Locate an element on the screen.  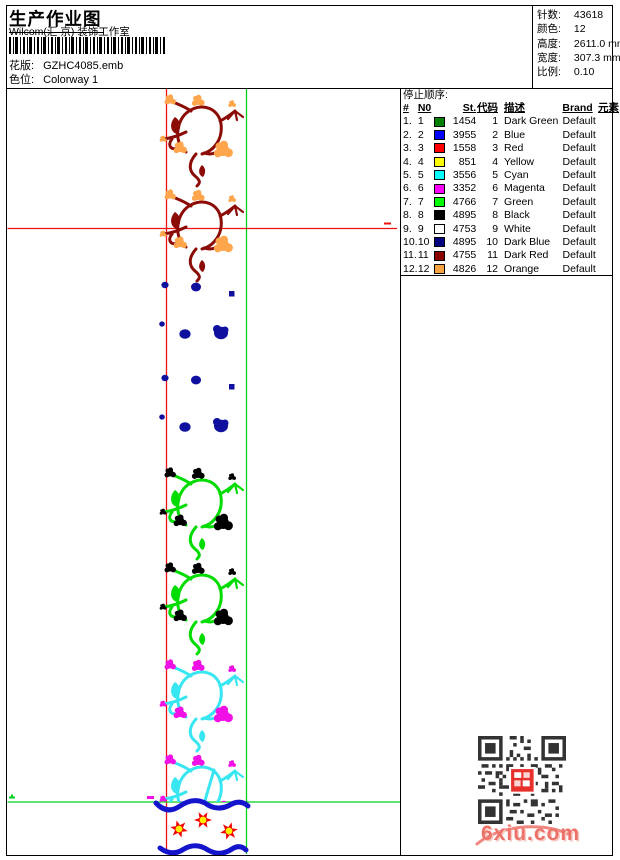
panel-divider is located at coordinates (400, 472).